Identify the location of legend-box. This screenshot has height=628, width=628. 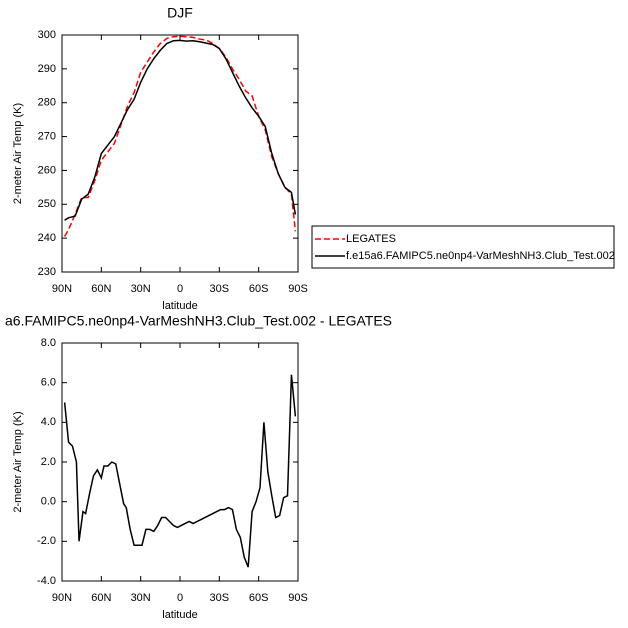
(463, 247).